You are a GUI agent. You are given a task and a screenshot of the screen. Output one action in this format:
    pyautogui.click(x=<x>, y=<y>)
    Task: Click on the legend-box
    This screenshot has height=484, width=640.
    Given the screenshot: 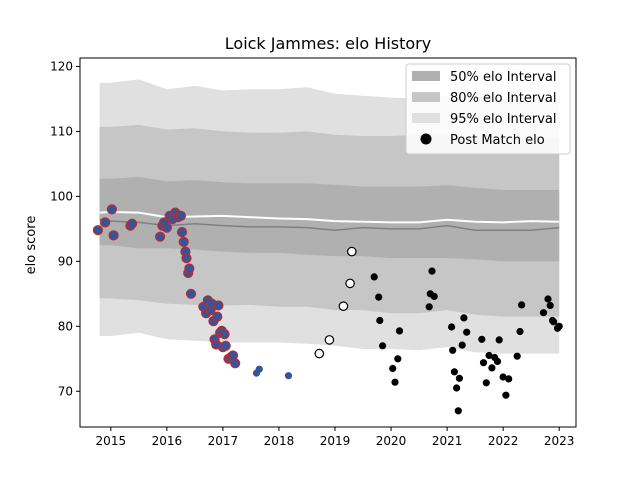 What is the action you would take?
    pyautogui.click(x=488, y=109)
    